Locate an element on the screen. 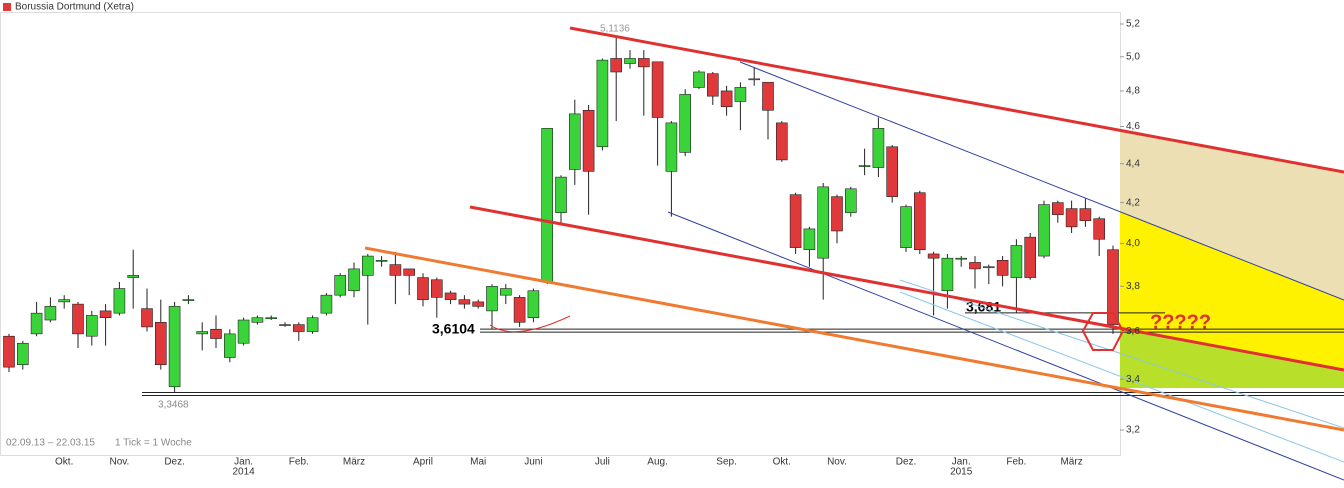 The width and height of the screenshot is (1344, 488). y-tick-label: 4,6 is located at coordinates (1133, 126).